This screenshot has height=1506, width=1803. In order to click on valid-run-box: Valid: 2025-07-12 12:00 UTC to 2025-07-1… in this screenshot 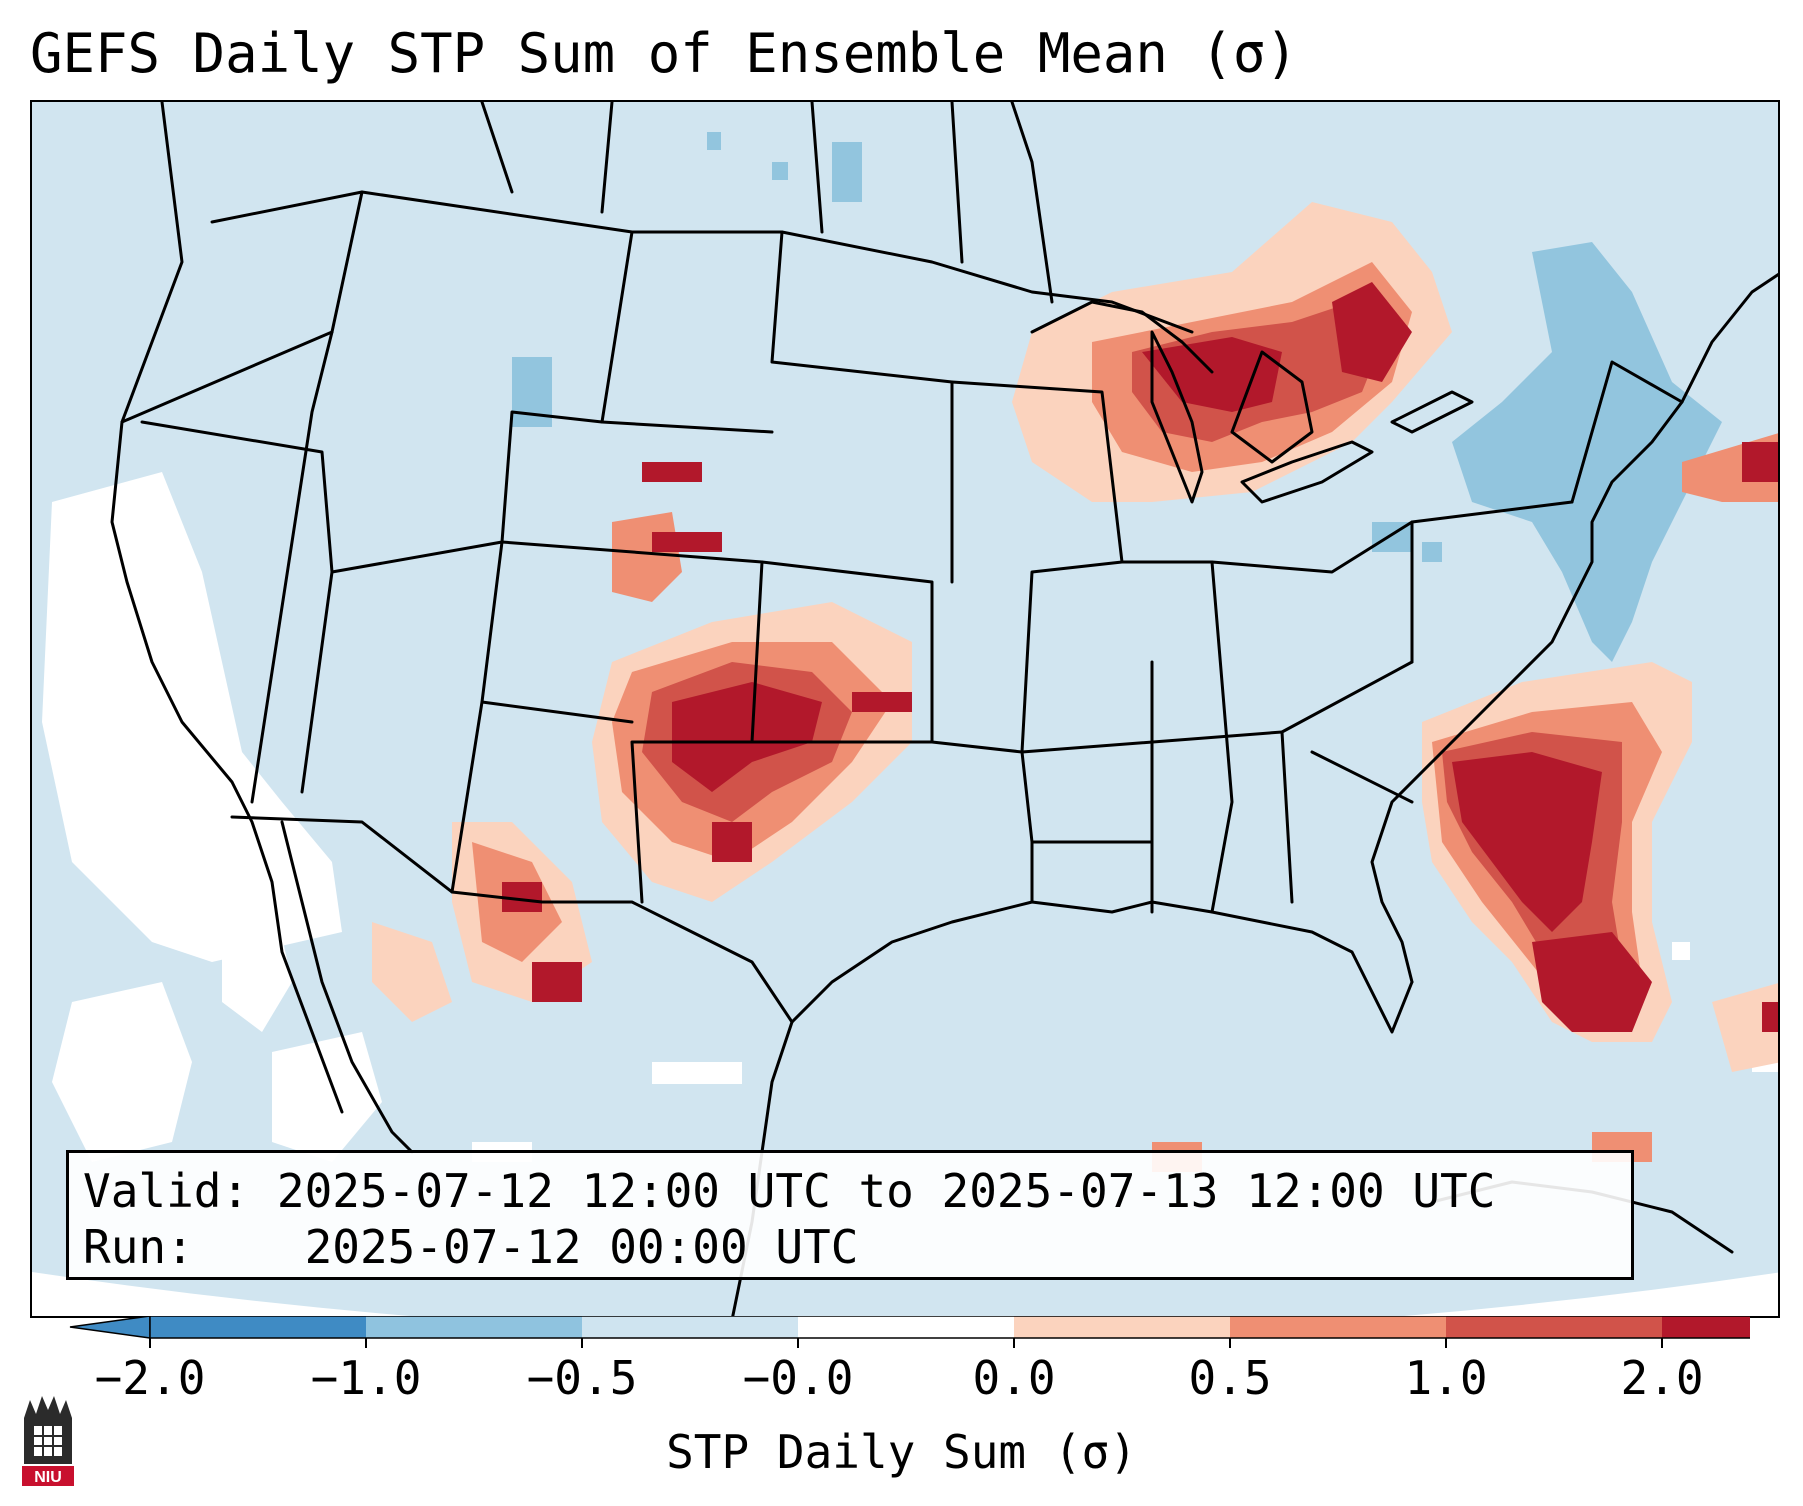, I will do `click(850, 1215)`.